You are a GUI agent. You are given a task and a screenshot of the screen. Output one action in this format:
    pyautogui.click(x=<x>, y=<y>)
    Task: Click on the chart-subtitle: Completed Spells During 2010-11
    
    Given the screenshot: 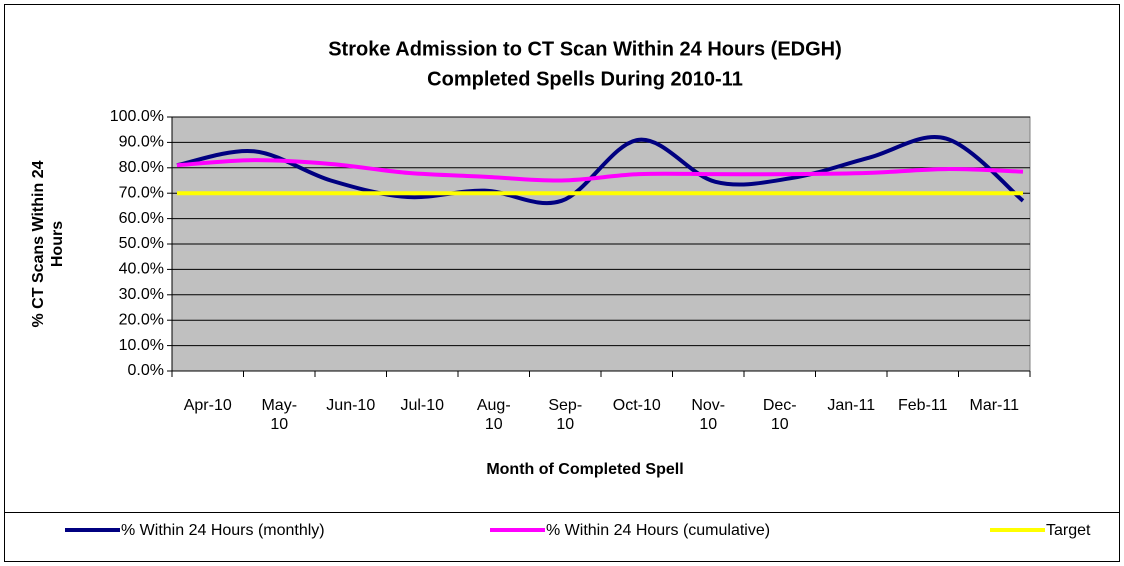 What is the action you would take?
    pyautogui.click(x=585, y=79)
    